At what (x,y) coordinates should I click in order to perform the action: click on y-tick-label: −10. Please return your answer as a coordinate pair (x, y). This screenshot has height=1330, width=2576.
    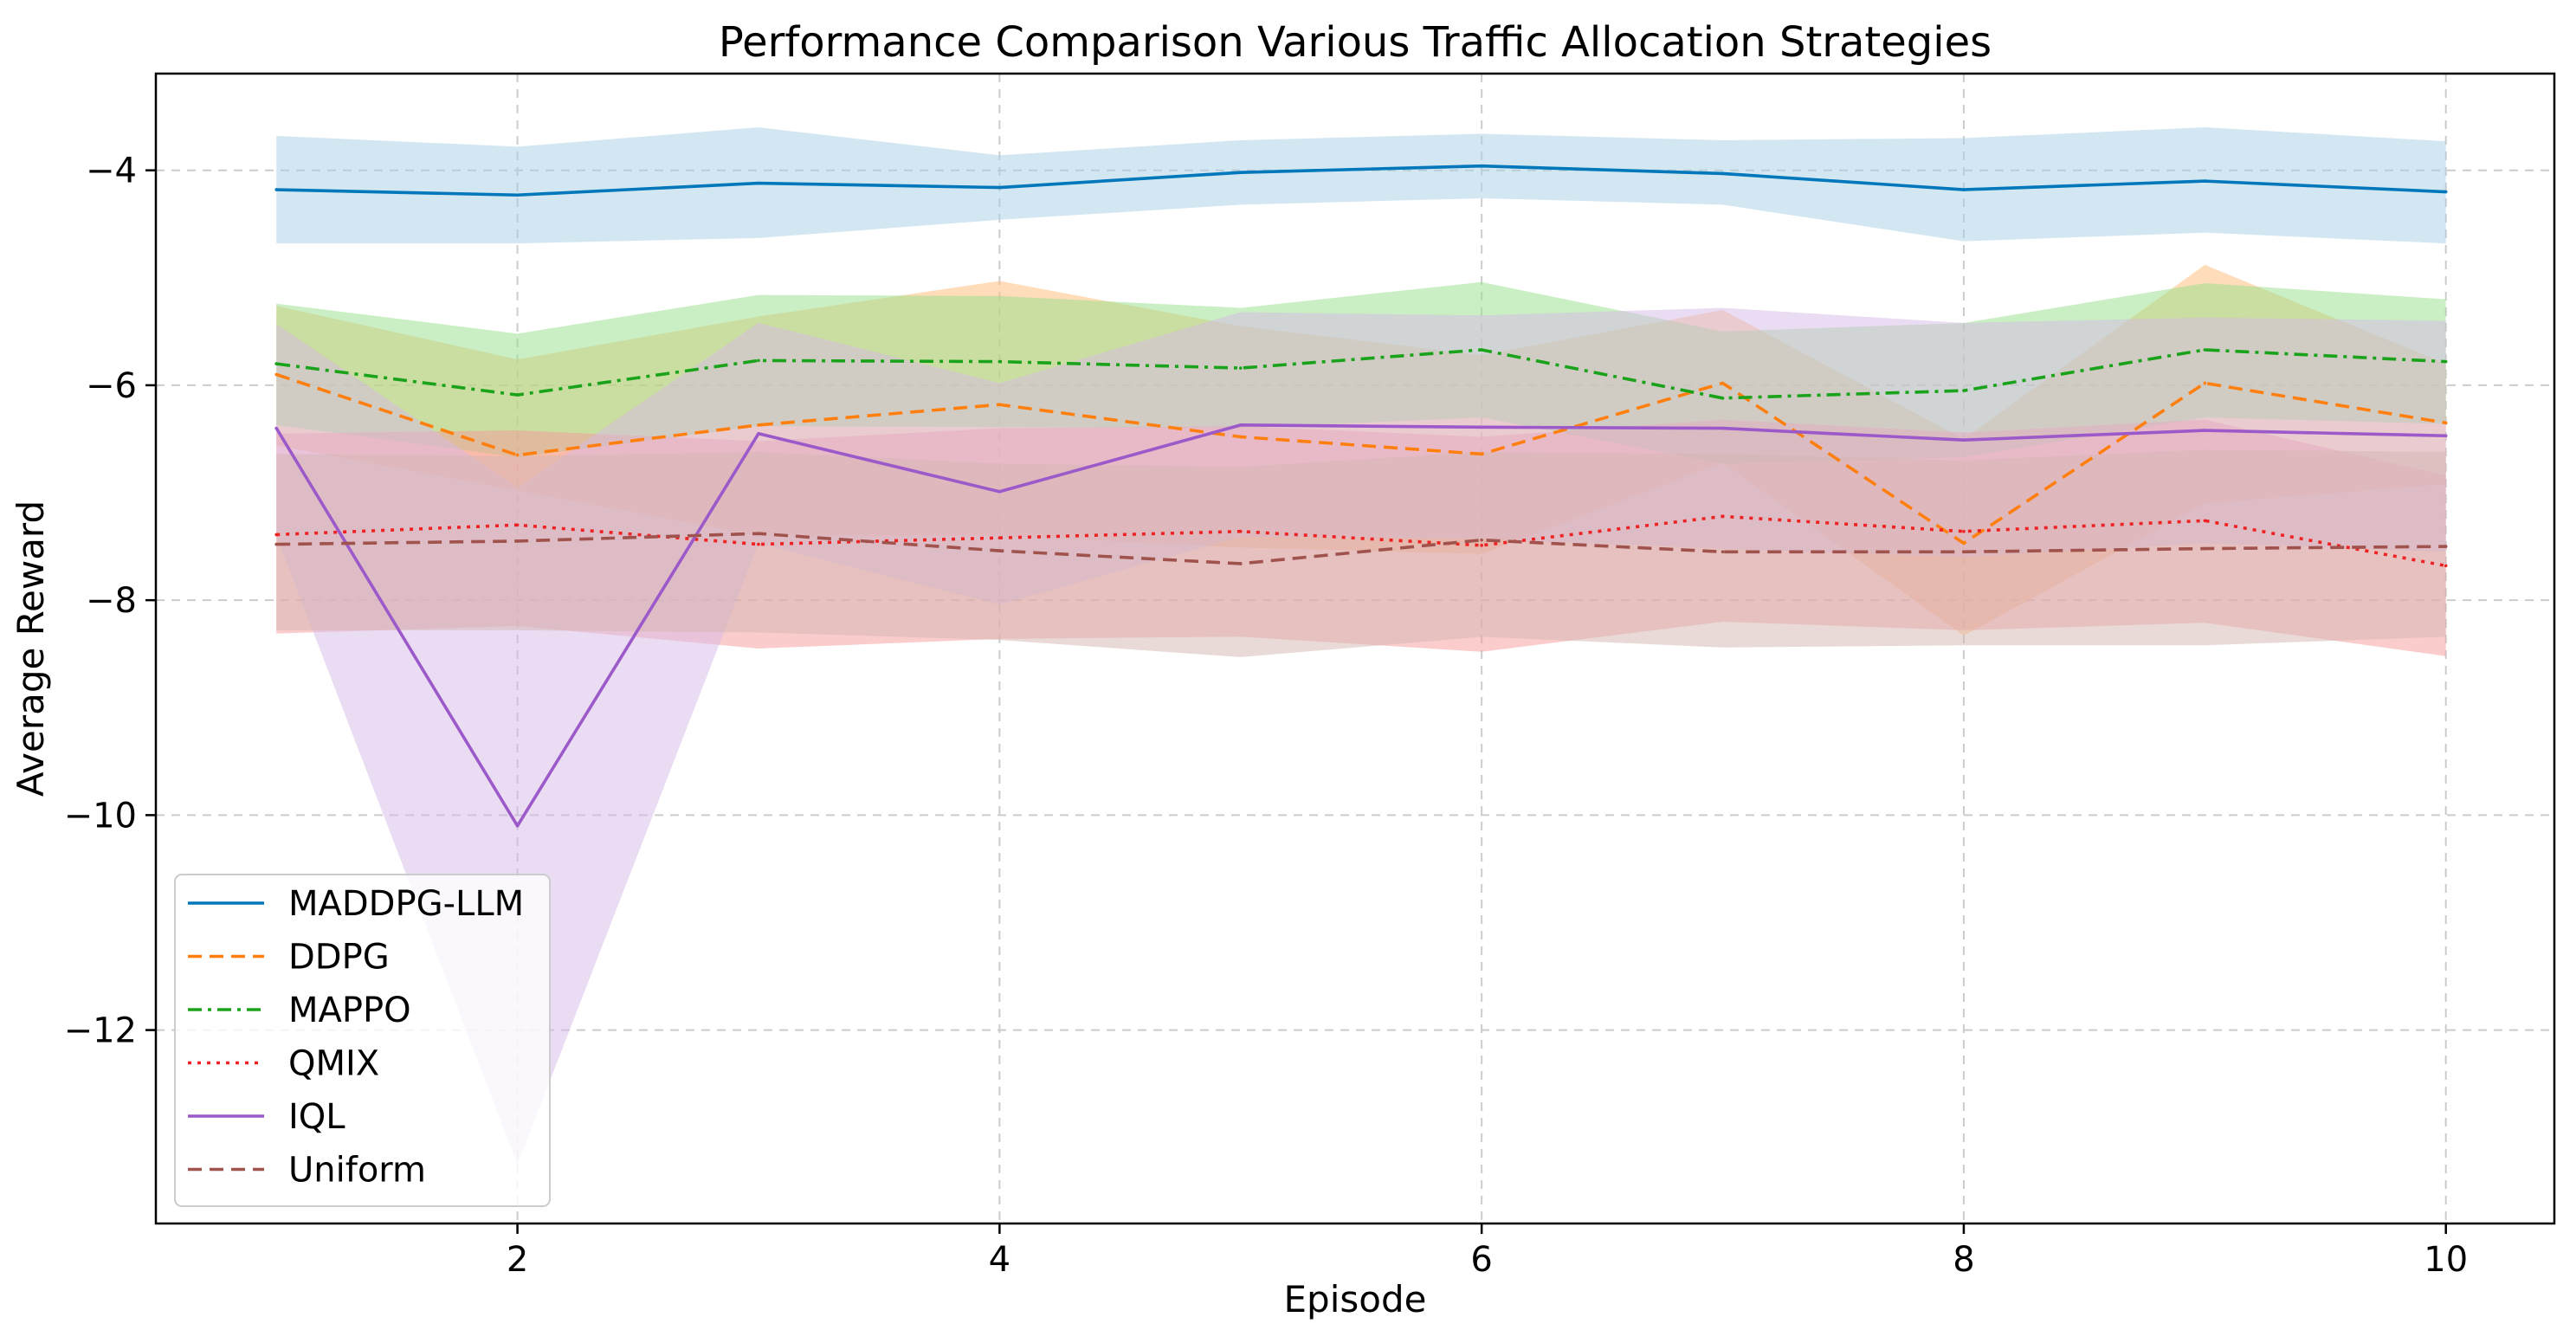
    Looking at the image, I should click on (100, 816).